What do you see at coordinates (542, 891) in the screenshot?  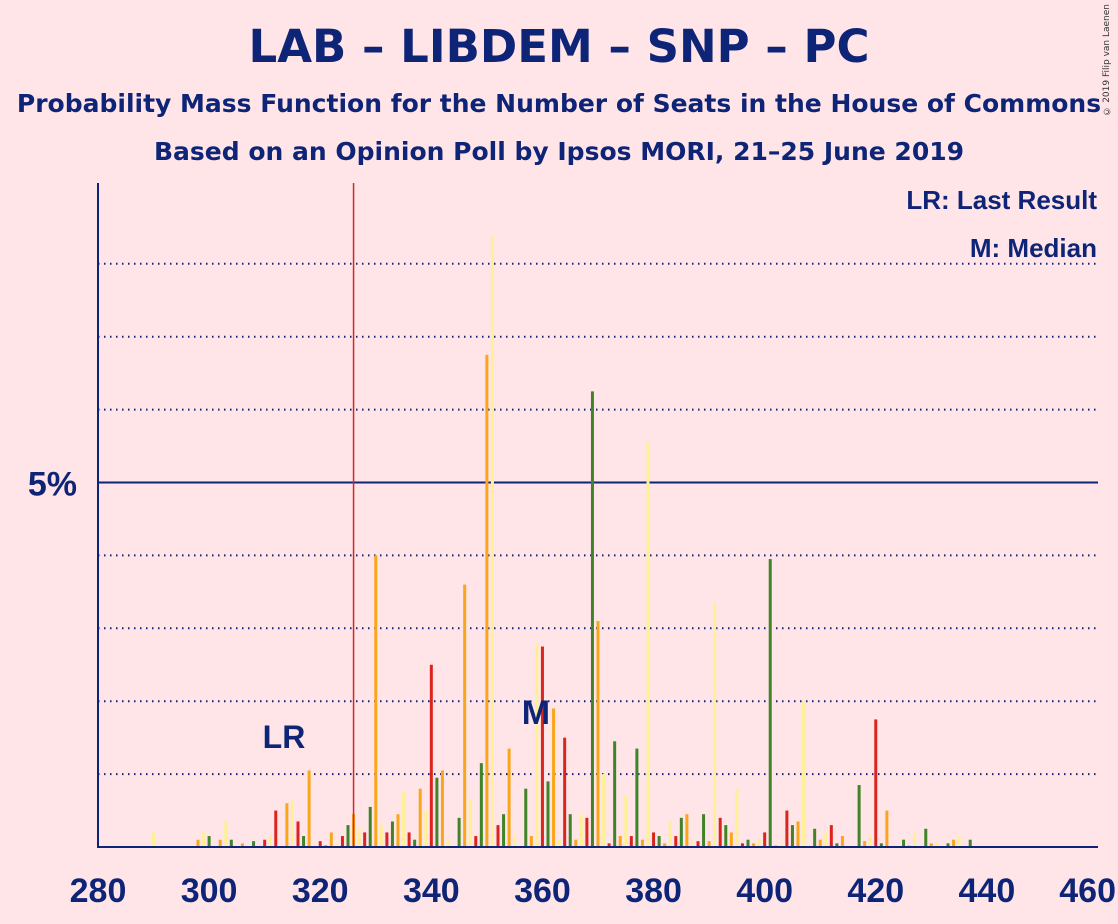 I see `x-tick-label: 360` at bounding box center [542, 891].